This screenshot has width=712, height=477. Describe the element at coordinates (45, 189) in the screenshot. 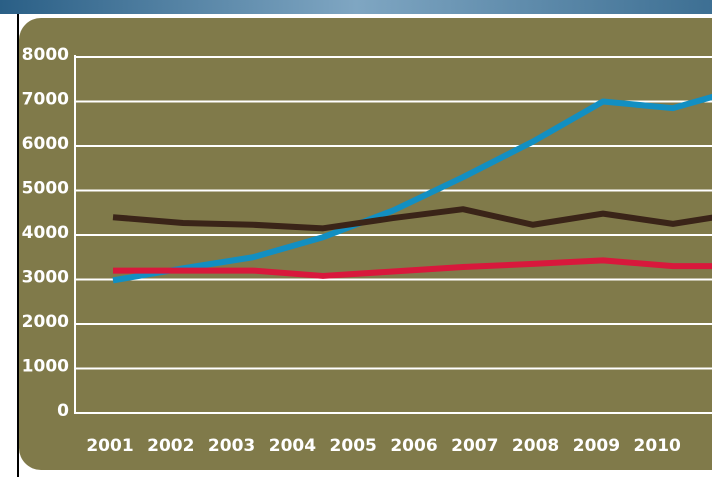

I see `y-tick-label: 5000` at that location.